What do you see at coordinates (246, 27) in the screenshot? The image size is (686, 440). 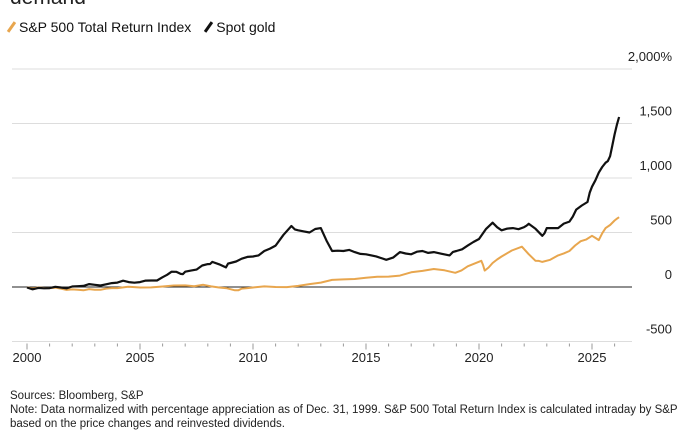 I see `legend-label-gold: Spot gold` at bounding box center [246, 27].